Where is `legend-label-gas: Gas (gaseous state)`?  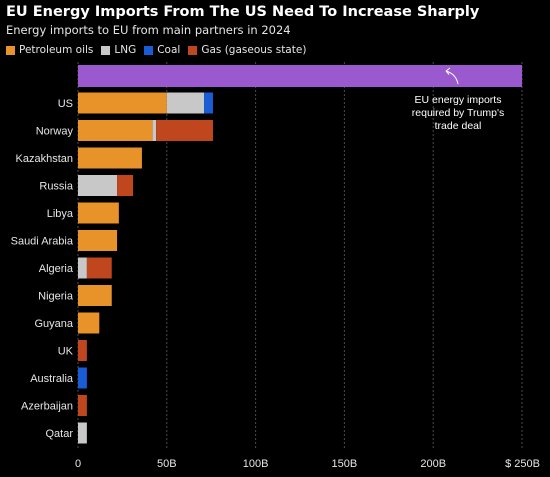
legend-label-gas: Gas (gaseous state) is located at coordinates (254, 50).